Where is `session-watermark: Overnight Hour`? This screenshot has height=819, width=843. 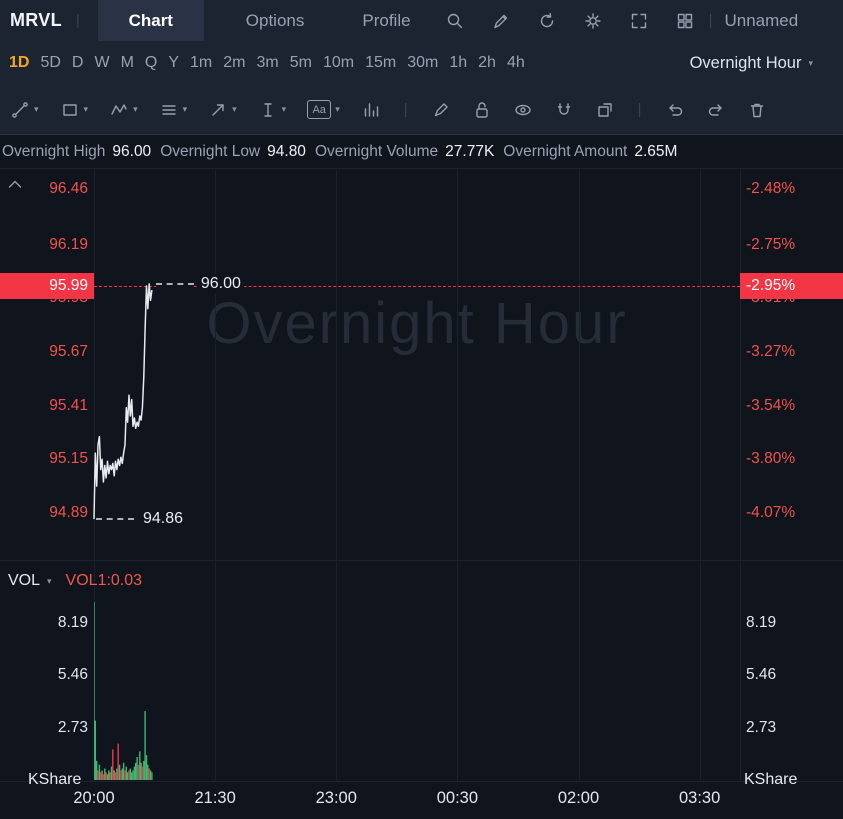 session-watermark: Overnight Hour is located at coordinates (417, 323).